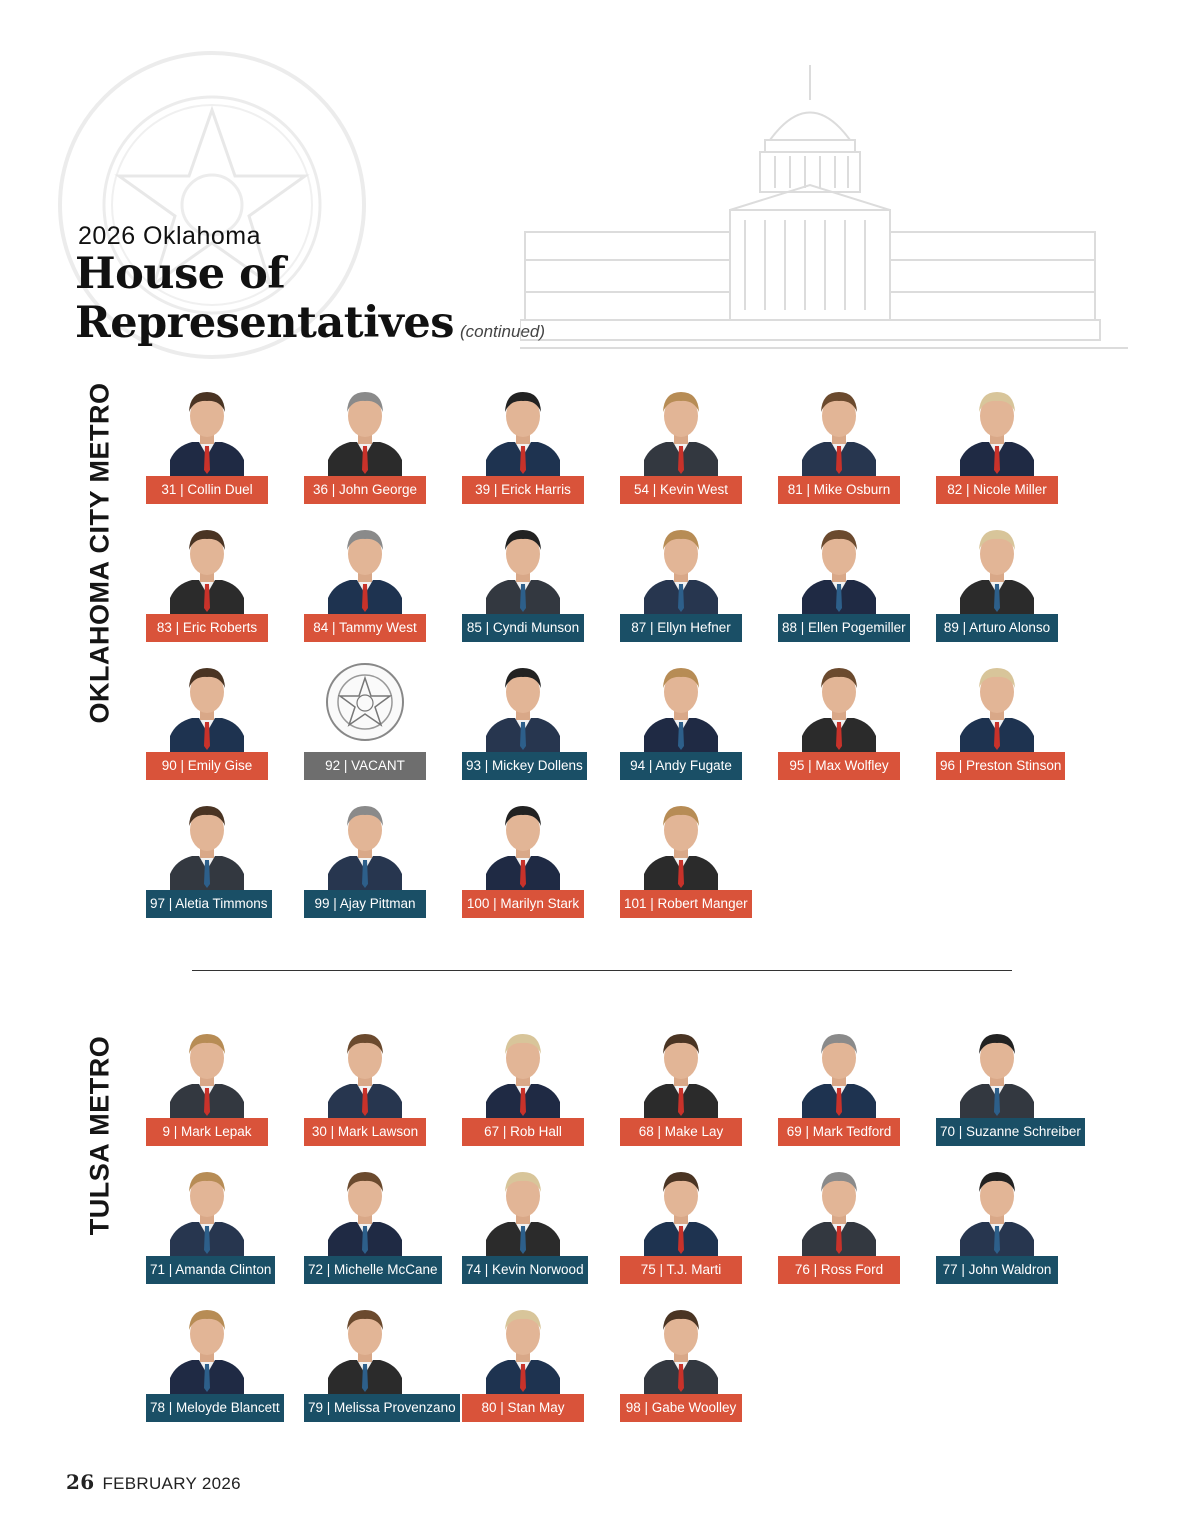 The image size is (1200, 1527). What do you see at coordinates (373, 1270) in the screenshot?
I see `member-nameplate: 72 | Michelle McCane` at bounding box center [373, 1270].